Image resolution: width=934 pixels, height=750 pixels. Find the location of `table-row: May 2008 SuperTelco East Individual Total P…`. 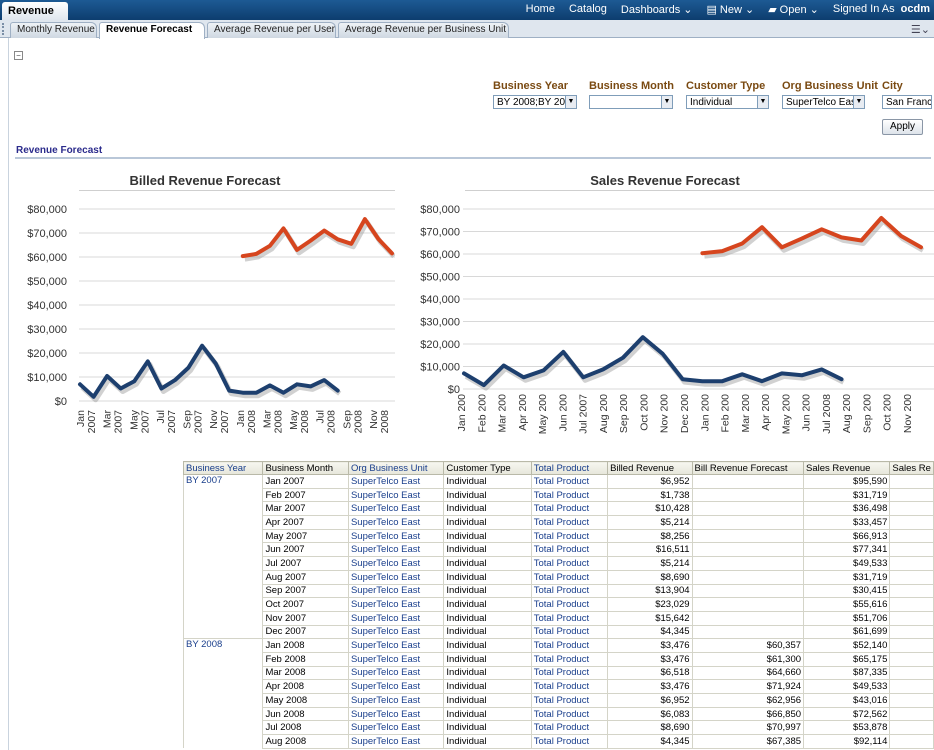

table-row: May 2008 SuperTelco East Individual Total P… is located at coordinates (558, 700).